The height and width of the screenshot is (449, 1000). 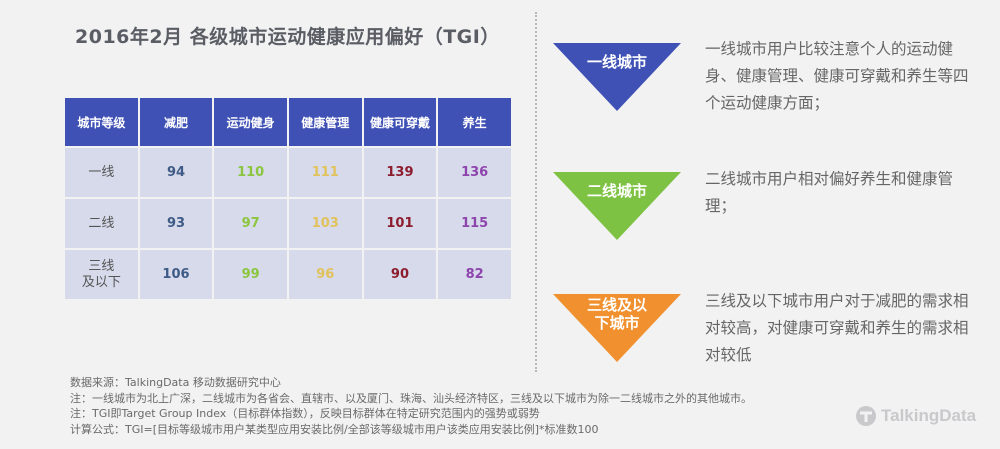 What do you see at coordinates (837, 328) in the screenshot?
I see `tier3-insight-text: 三线及以下城市用户对于减肥的需求相对较高，对健康可穿戴和养生的需求相对较低` at bounding box center [837, 328].